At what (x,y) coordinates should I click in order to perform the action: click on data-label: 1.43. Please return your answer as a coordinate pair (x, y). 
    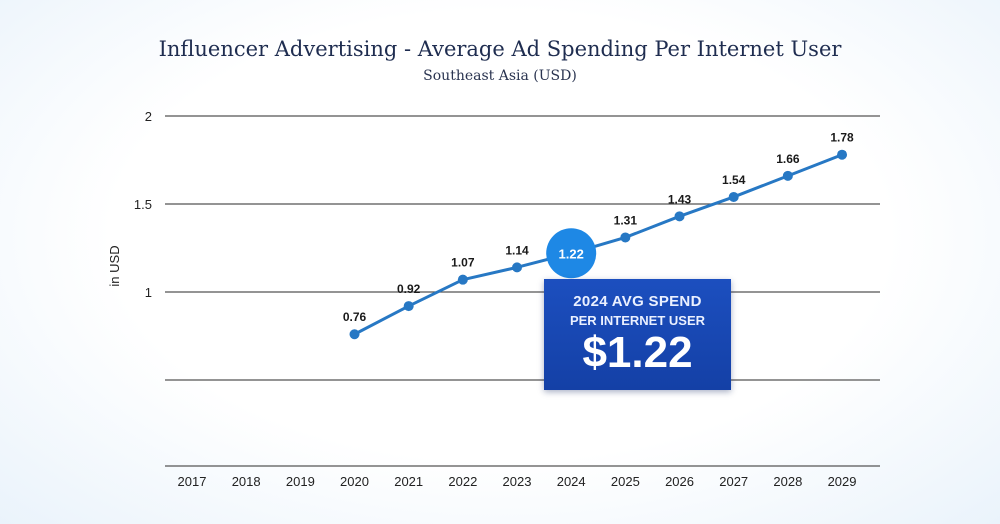
    Looking at the image, I should click on (680, 199).